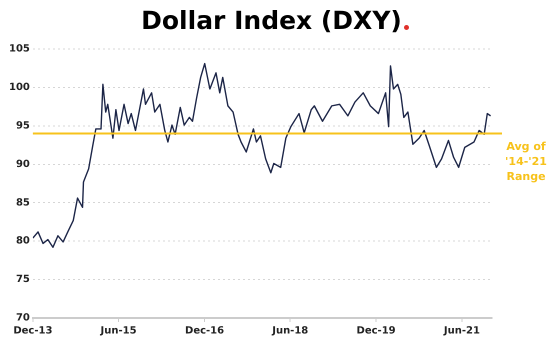 This screenshot has width=550, height=347. I want to click on x-tick-label: Dec-19, so click(376, 331).